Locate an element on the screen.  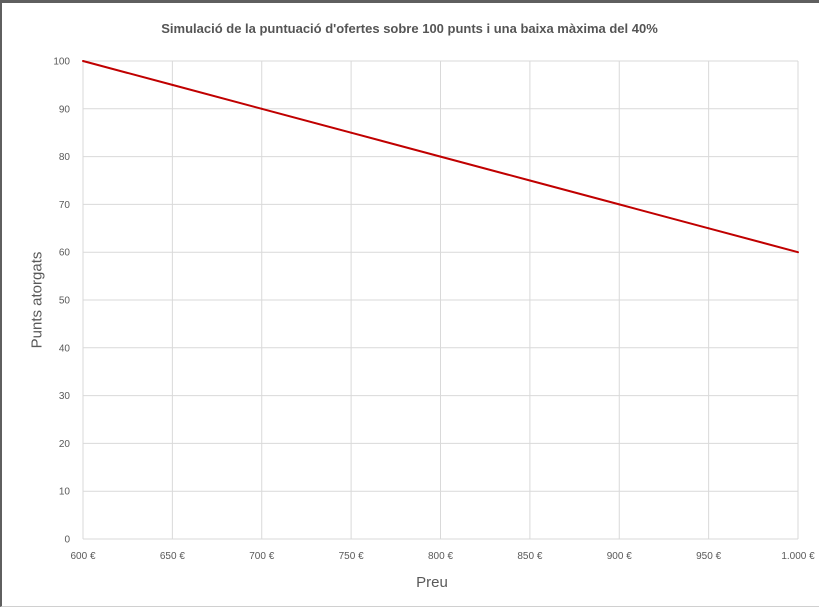
x-tick-label: 700 € is located at coordinates (261, 556).